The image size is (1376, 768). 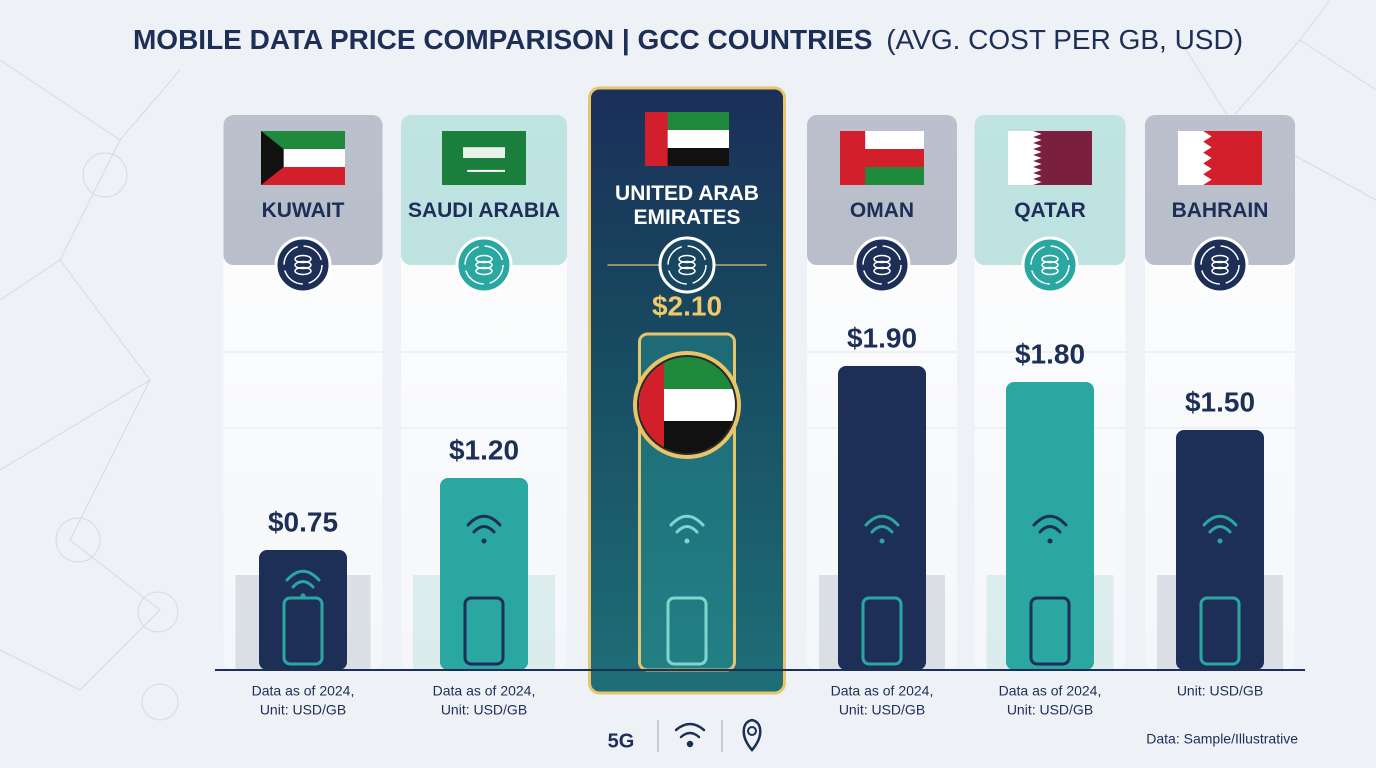 I want to click on footer-icons: 5G, so click(x=685, y=735).